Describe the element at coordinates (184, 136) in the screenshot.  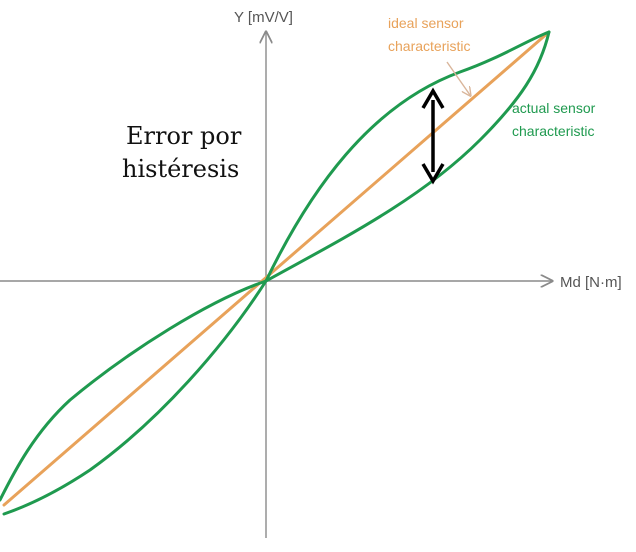
I see `hysteresis-title-line1: Error por` at that location.